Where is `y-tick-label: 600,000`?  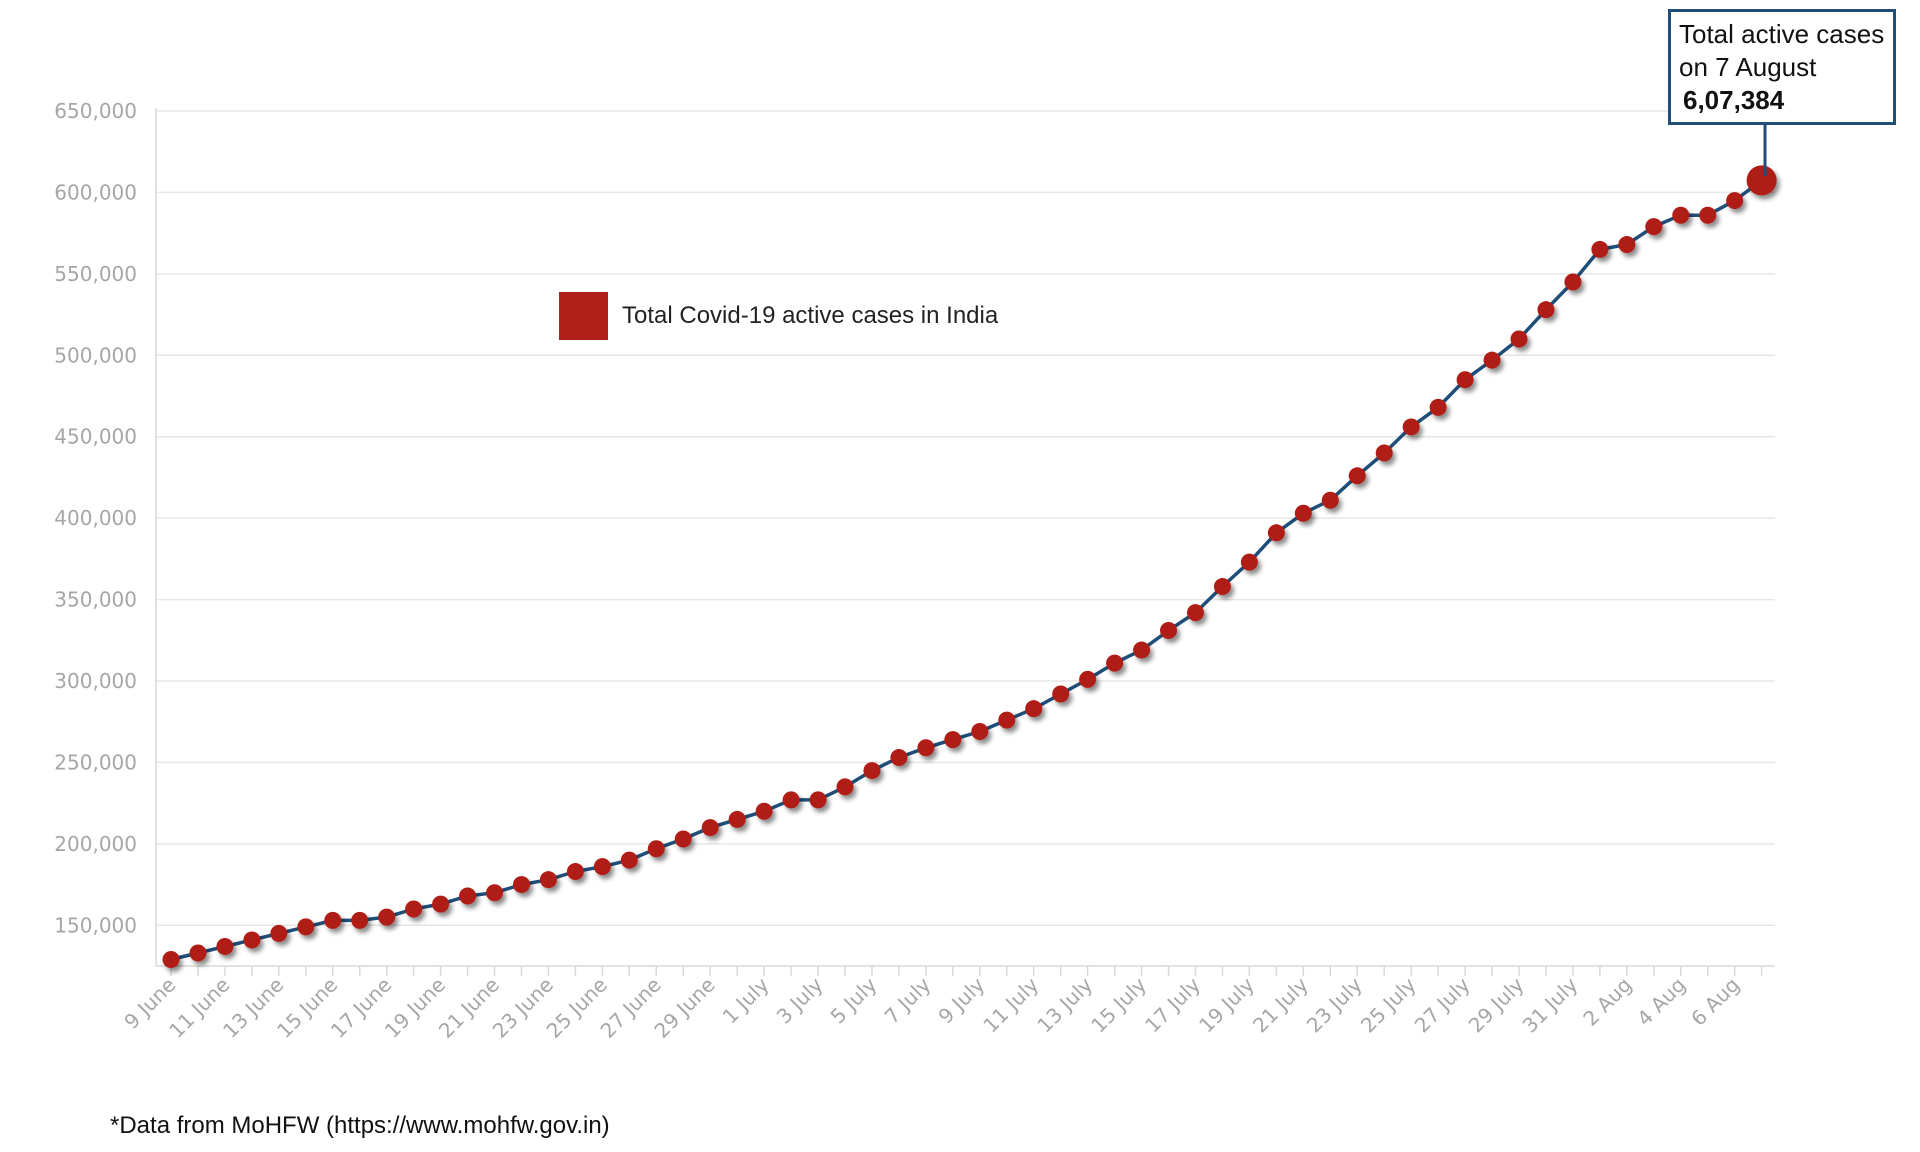 y-tick-label: 600,000 is located at coordinates (95, 192).